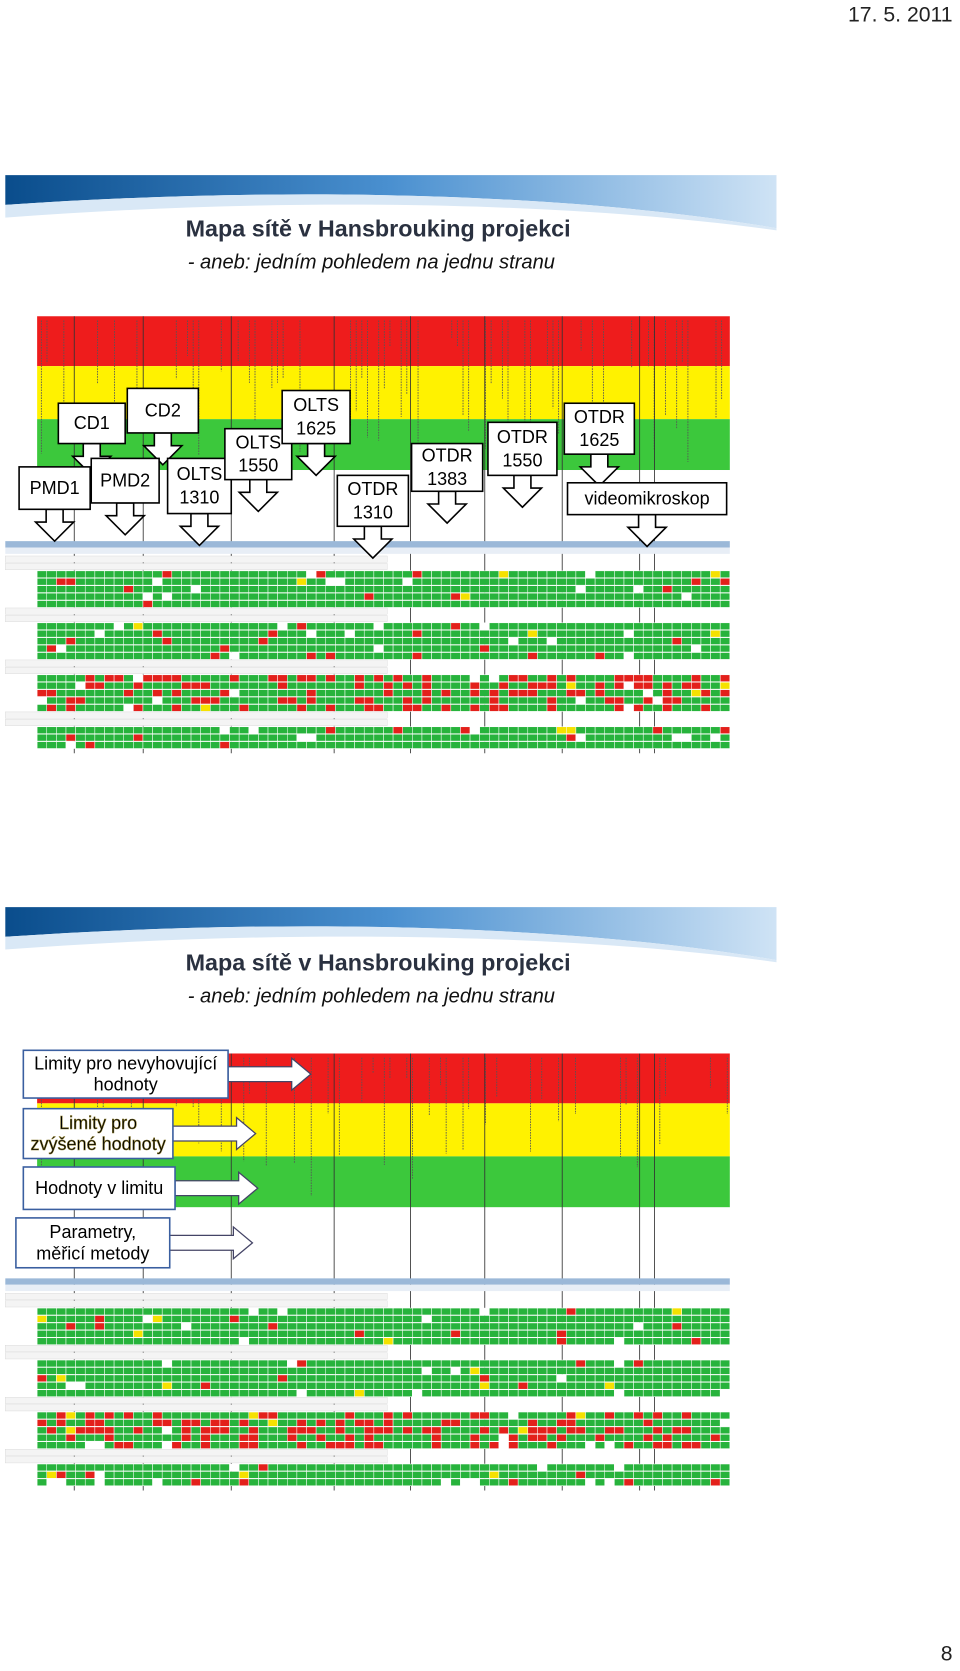  I want to click on callout-arrow, so click(316, 459).